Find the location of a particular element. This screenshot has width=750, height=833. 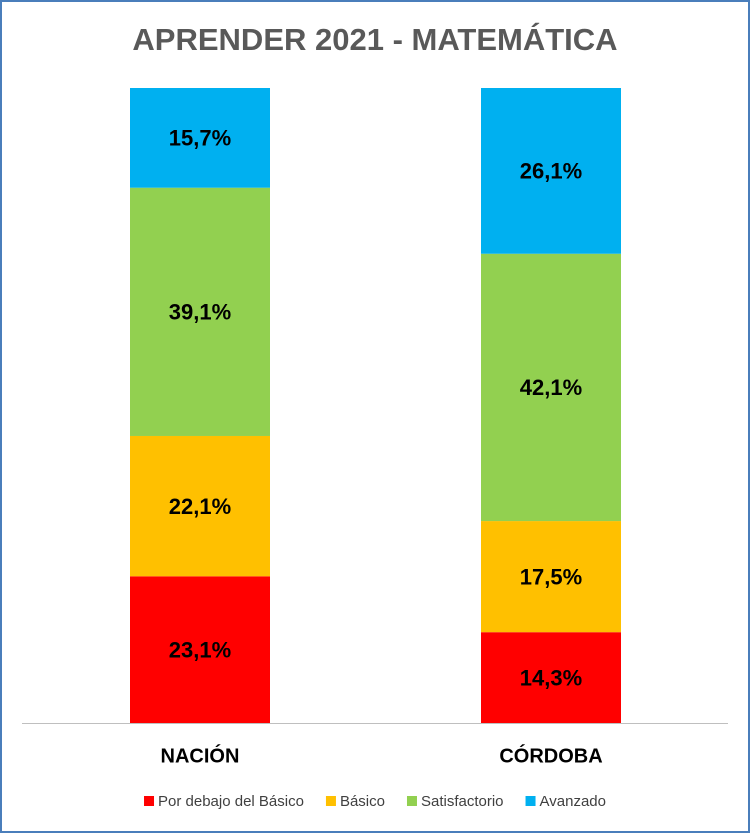

value-label: 14,3% is located at coordinates (551, 677).